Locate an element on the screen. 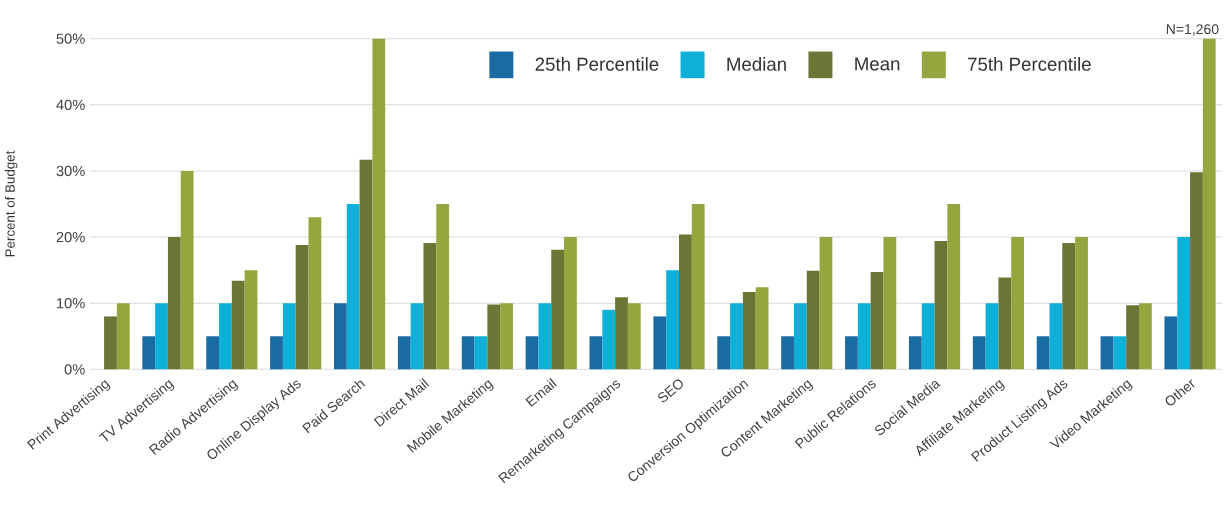 This screenshot has width=1230, height=512. y-tick-label: 40% is located at coordinates (70, 104).